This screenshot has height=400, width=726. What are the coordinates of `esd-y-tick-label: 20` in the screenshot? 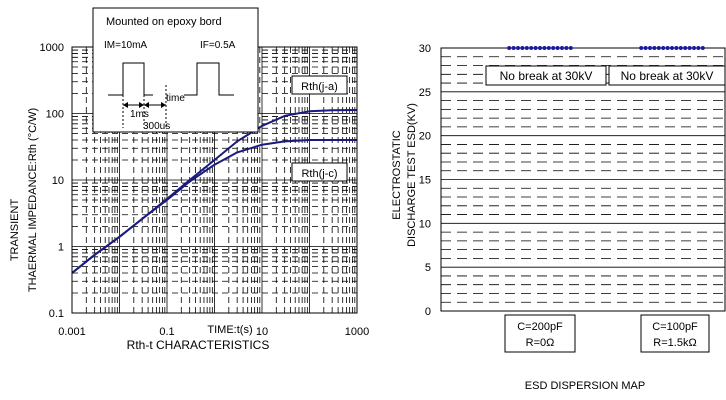 It's located at (425, 137).